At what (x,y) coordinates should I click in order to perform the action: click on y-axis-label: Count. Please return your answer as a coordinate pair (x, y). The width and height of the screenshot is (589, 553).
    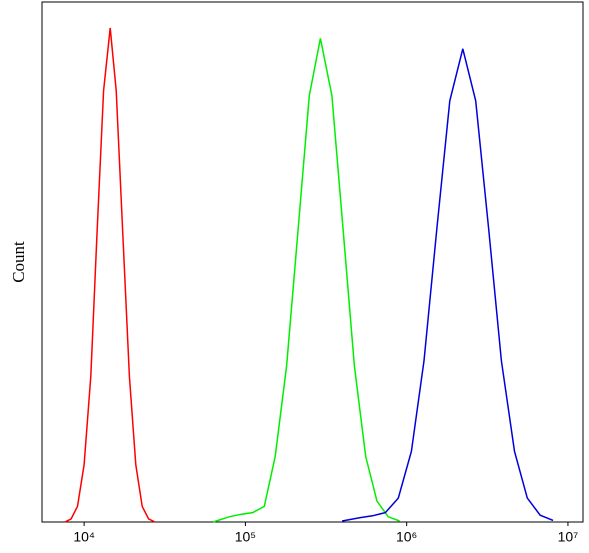
    Looking at the image, I should click on (18, 262).